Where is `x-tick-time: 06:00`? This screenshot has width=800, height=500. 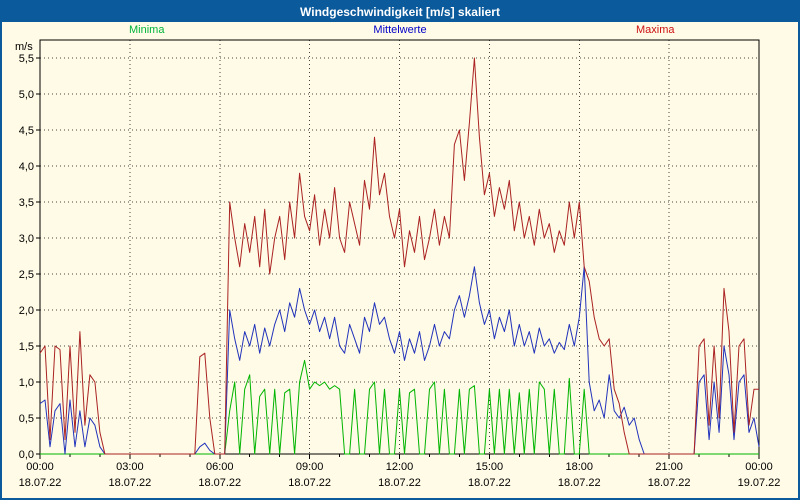 x-tick-time: 06:00 is located at coordinates (220, 467).